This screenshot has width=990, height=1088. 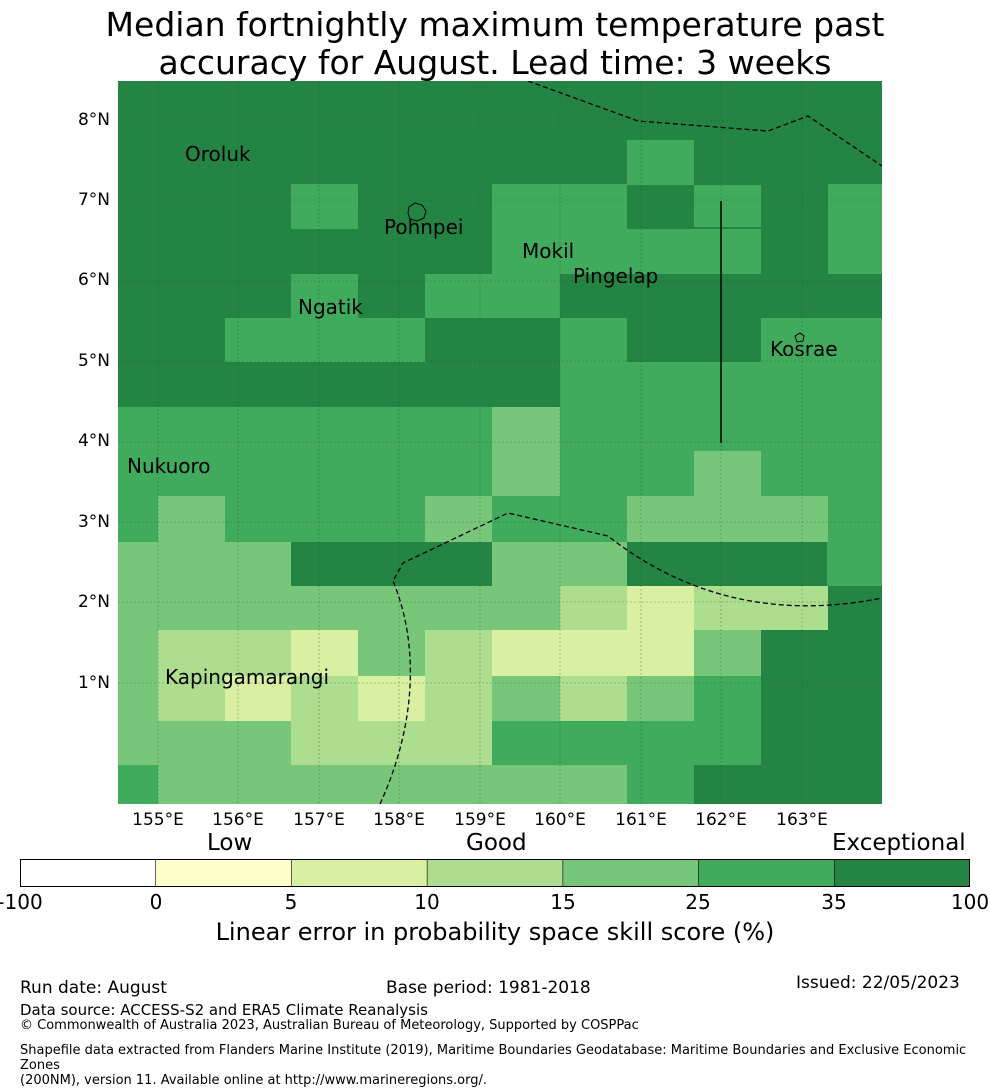 I want to click on legend-category-exceptional: Exceptional, so click(x=899, y=843).